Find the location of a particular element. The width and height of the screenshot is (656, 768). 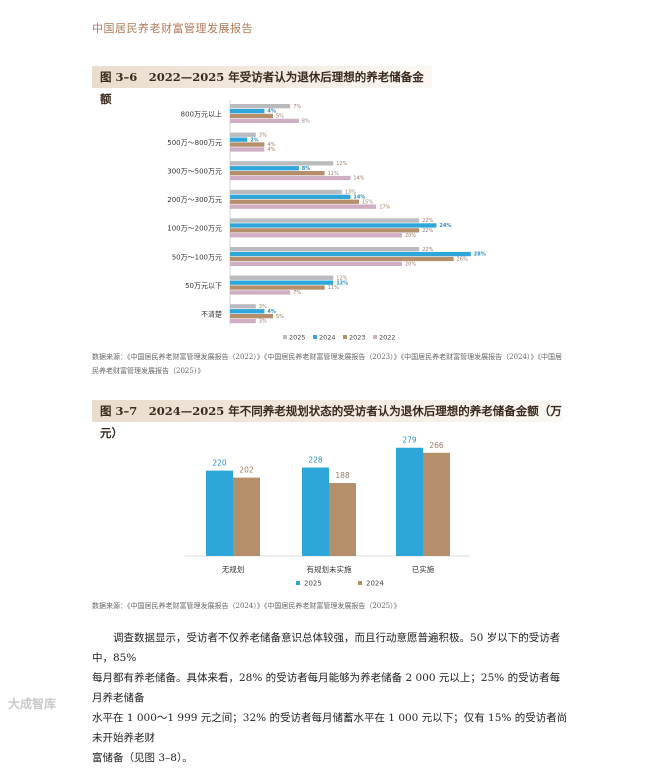

data-label: 266 is located at coordinates (436, 445).